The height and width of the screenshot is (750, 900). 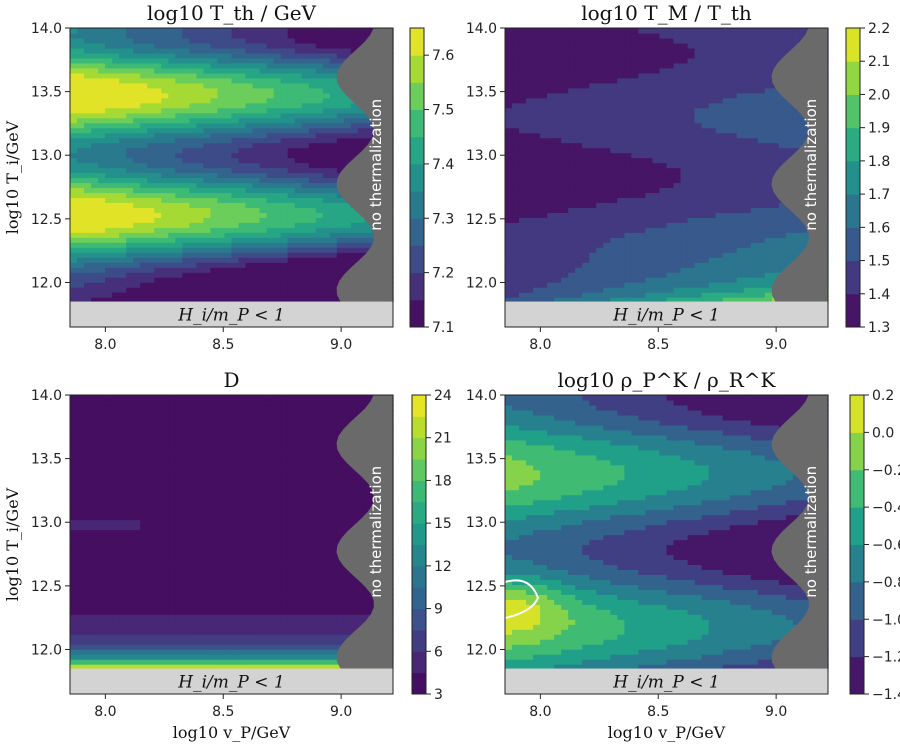 I want to click on colorbar-segment, so click(x=417, y=150).